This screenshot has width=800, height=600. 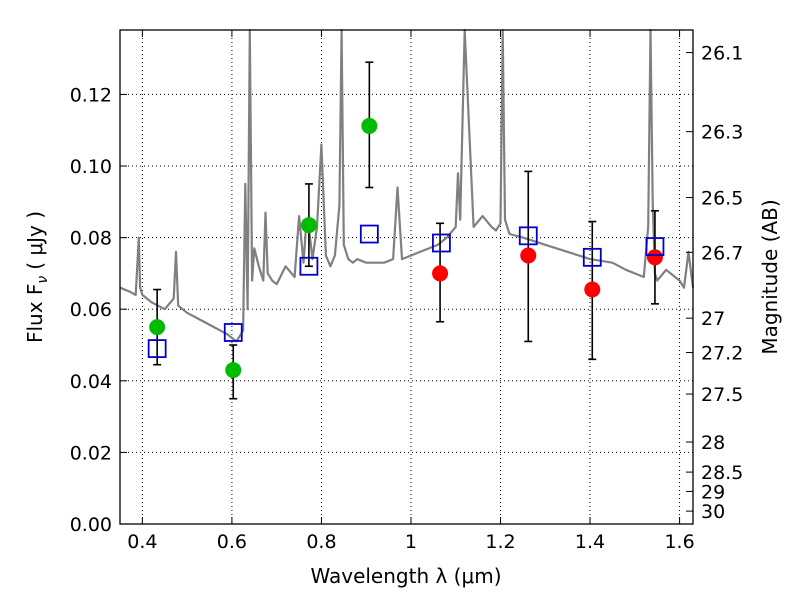 I want to click on right-tick-label-8: 28.5, so click(x=722, y=473).